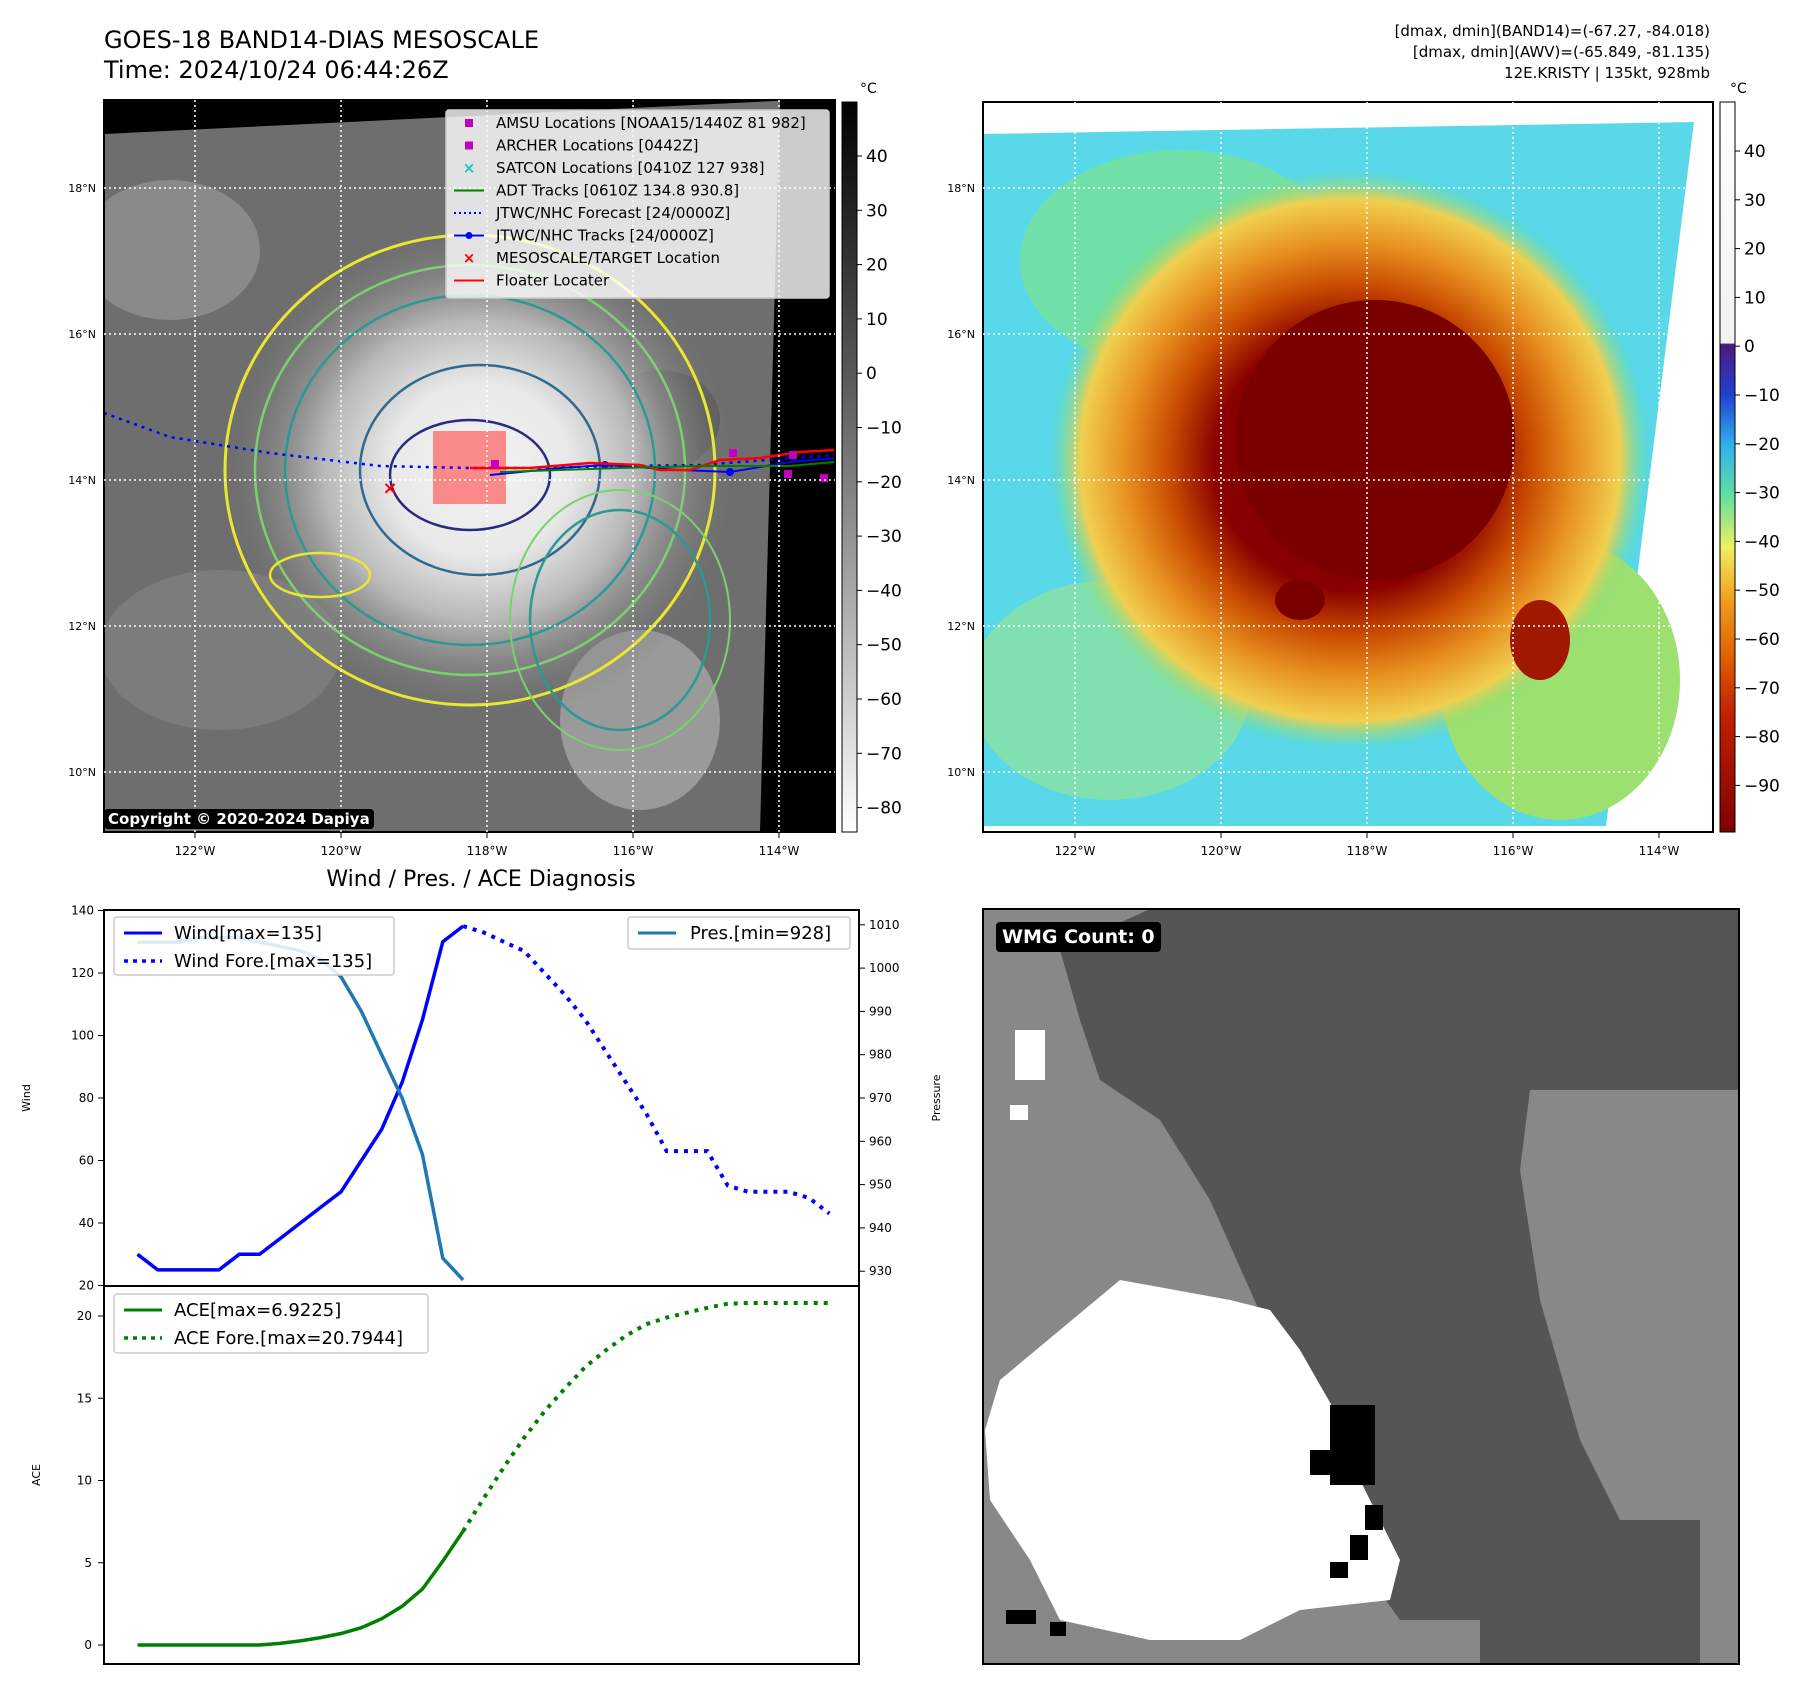  I want to click on page-title: GOES-18 BAND14-DIAS MESOSCALE, so click(322, 40).